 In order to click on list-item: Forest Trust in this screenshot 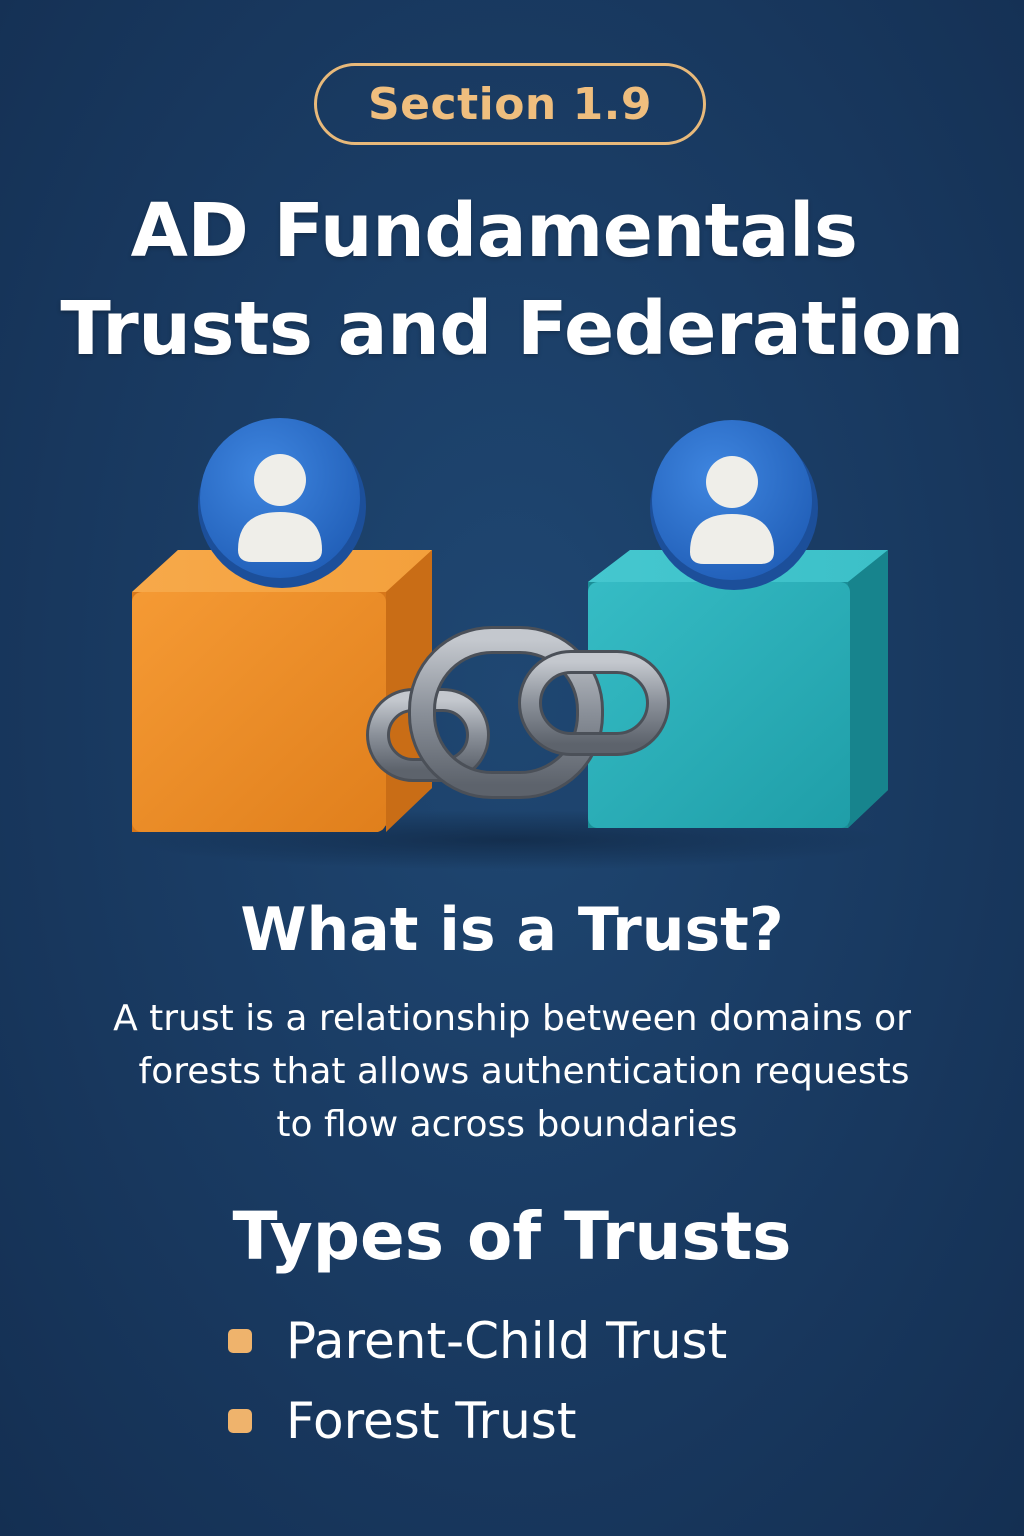, I will do `click(477, 1421)`.